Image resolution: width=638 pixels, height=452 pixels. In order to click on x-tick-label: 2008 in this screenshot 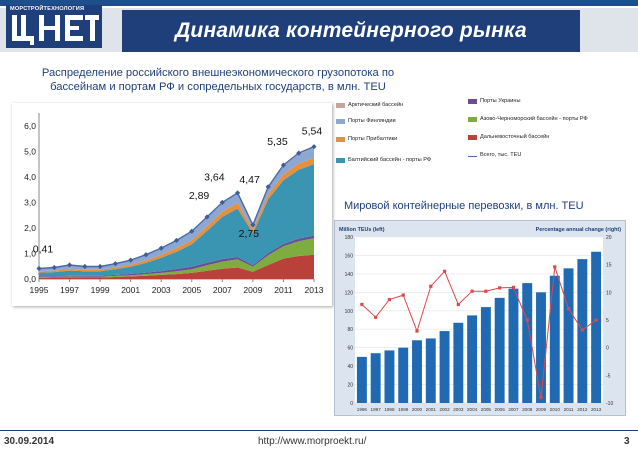, I will do `click(527, 409)`.